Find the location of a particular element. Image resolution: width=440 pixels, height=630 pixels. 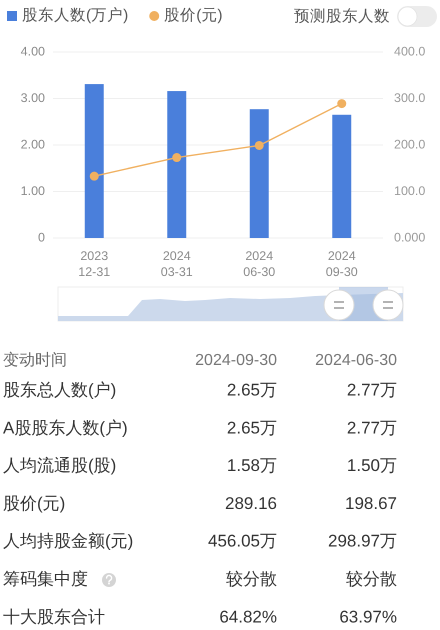

text: 64.82% is located at coordinates (248, 616).